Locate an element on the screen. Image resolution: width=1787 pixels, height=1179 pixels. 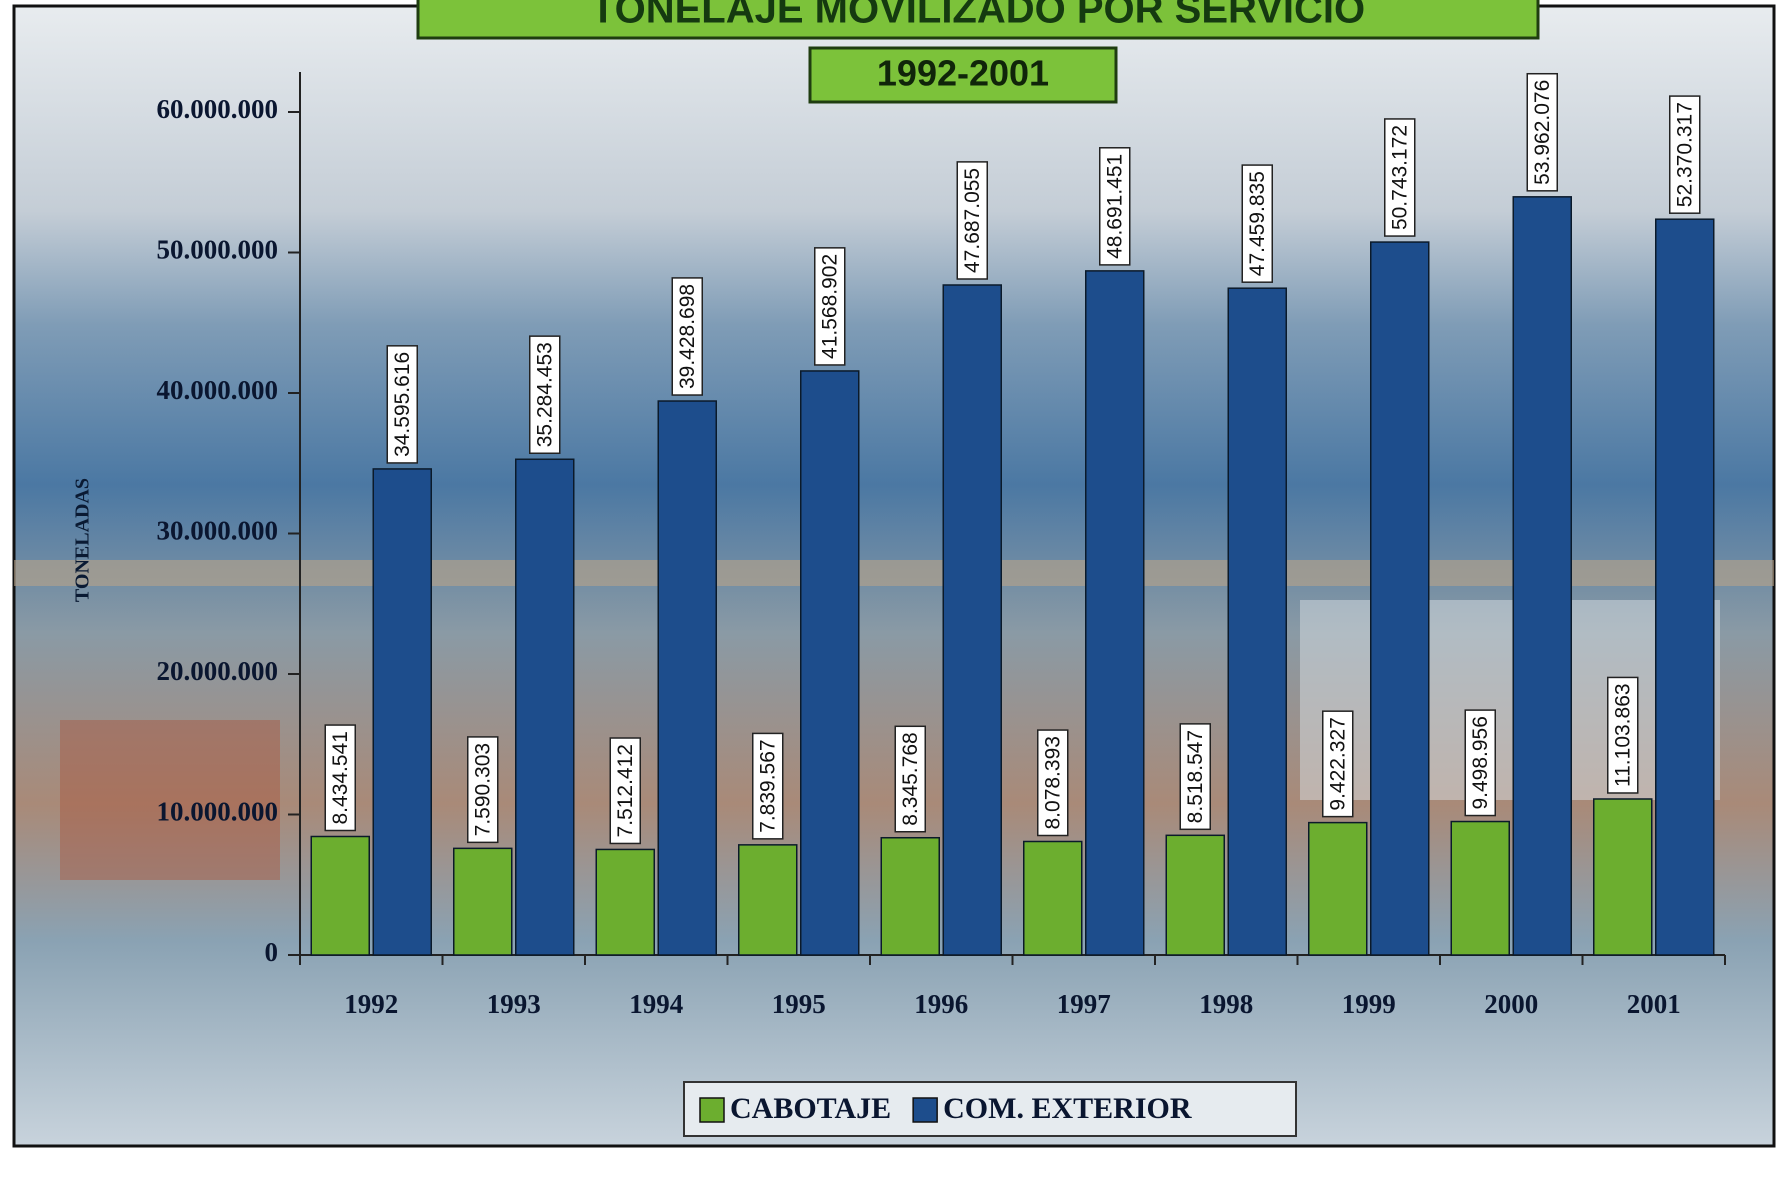
value-label: 7.839.567 is located at coordinates (768, 786).